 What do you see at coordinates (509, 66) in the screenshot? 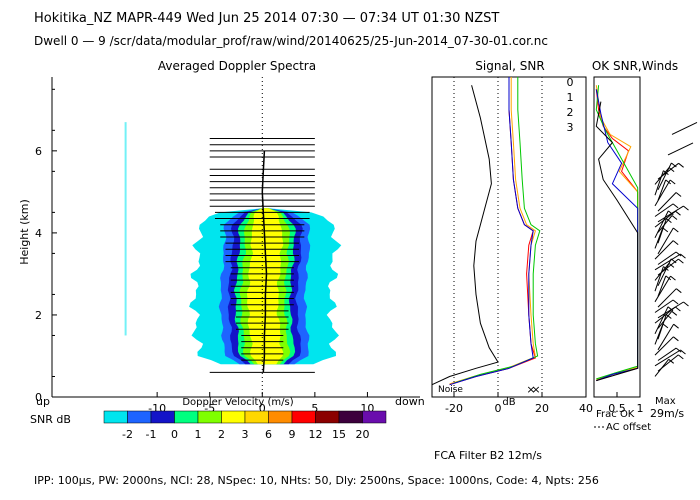
I see `signal-panel-title: Signal, SNR` at bounding box center [509, 66].